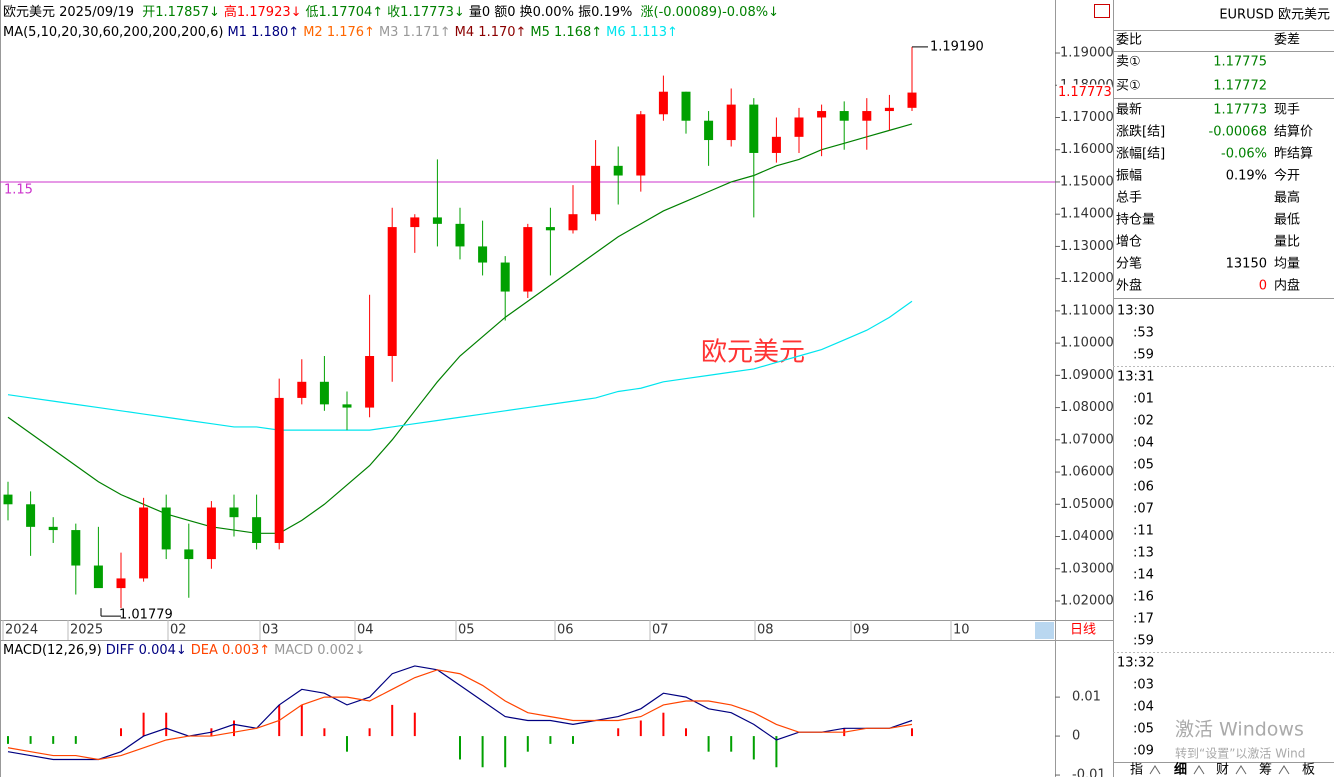 The width and height of the screenshot is (1334, 777). What do you see at coordinates (1087, 375) in the screenshot?
I see `y-tick-label: 1.09000` at bounding box center [1087, 375].